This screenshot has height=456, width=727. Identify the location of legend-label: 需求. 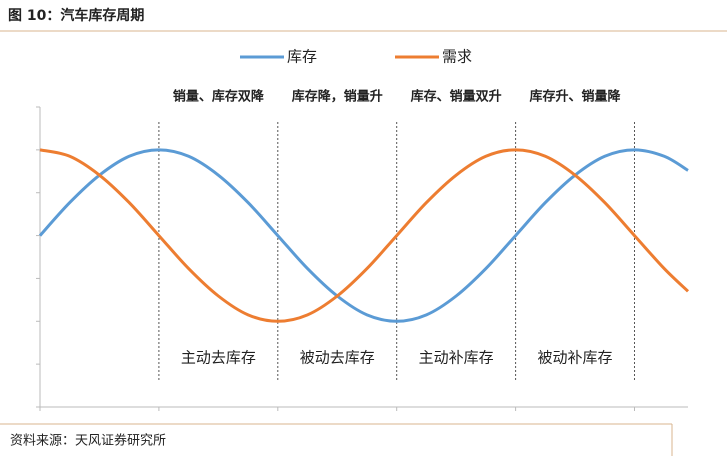
(457, 57).